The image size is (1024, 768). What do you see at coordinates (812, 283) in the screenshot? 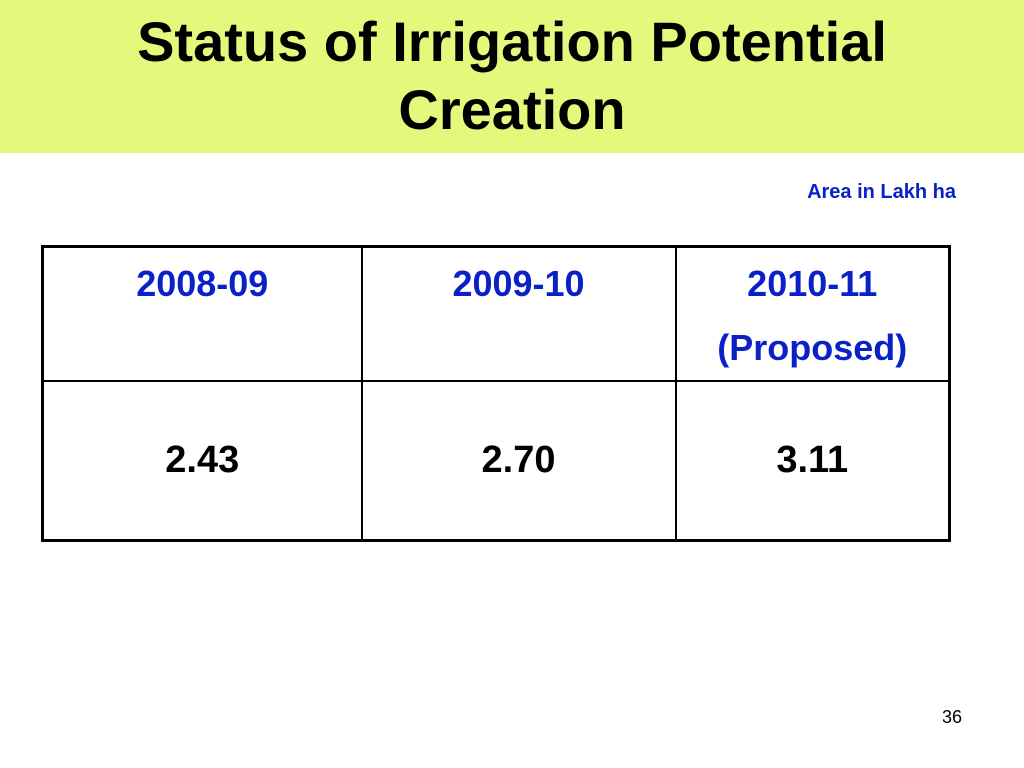
I see `header-year: 2010-11` at bounding box center [812, 283].